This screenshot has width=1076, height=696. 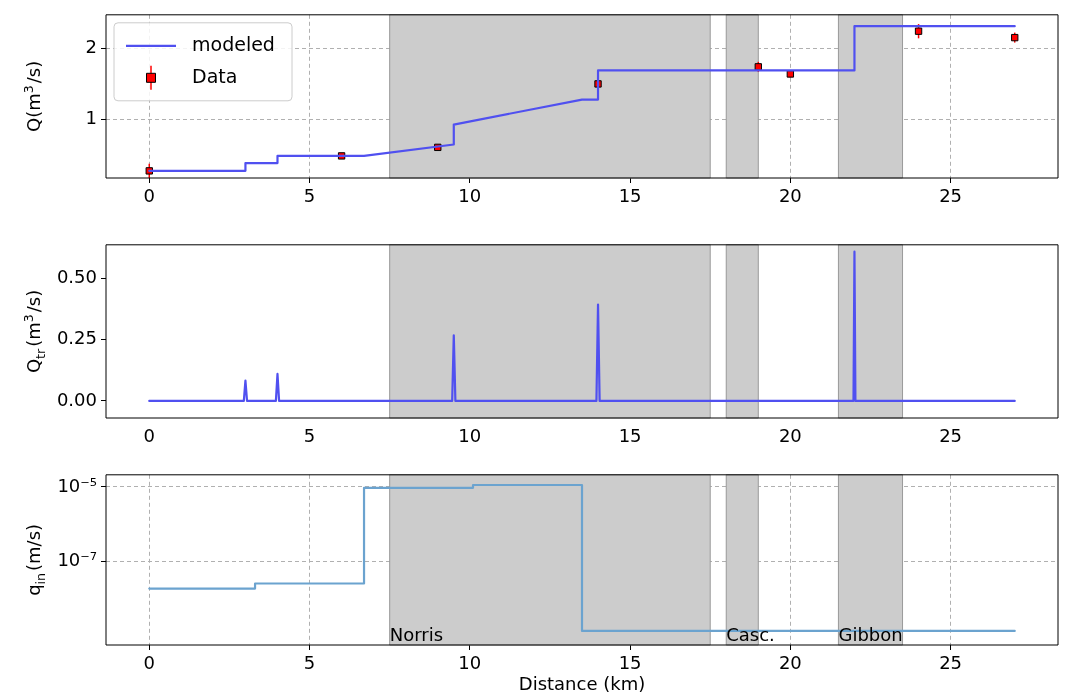 I want to click on y-axis-title: Q(m3/s), so click(x=32, y=96).